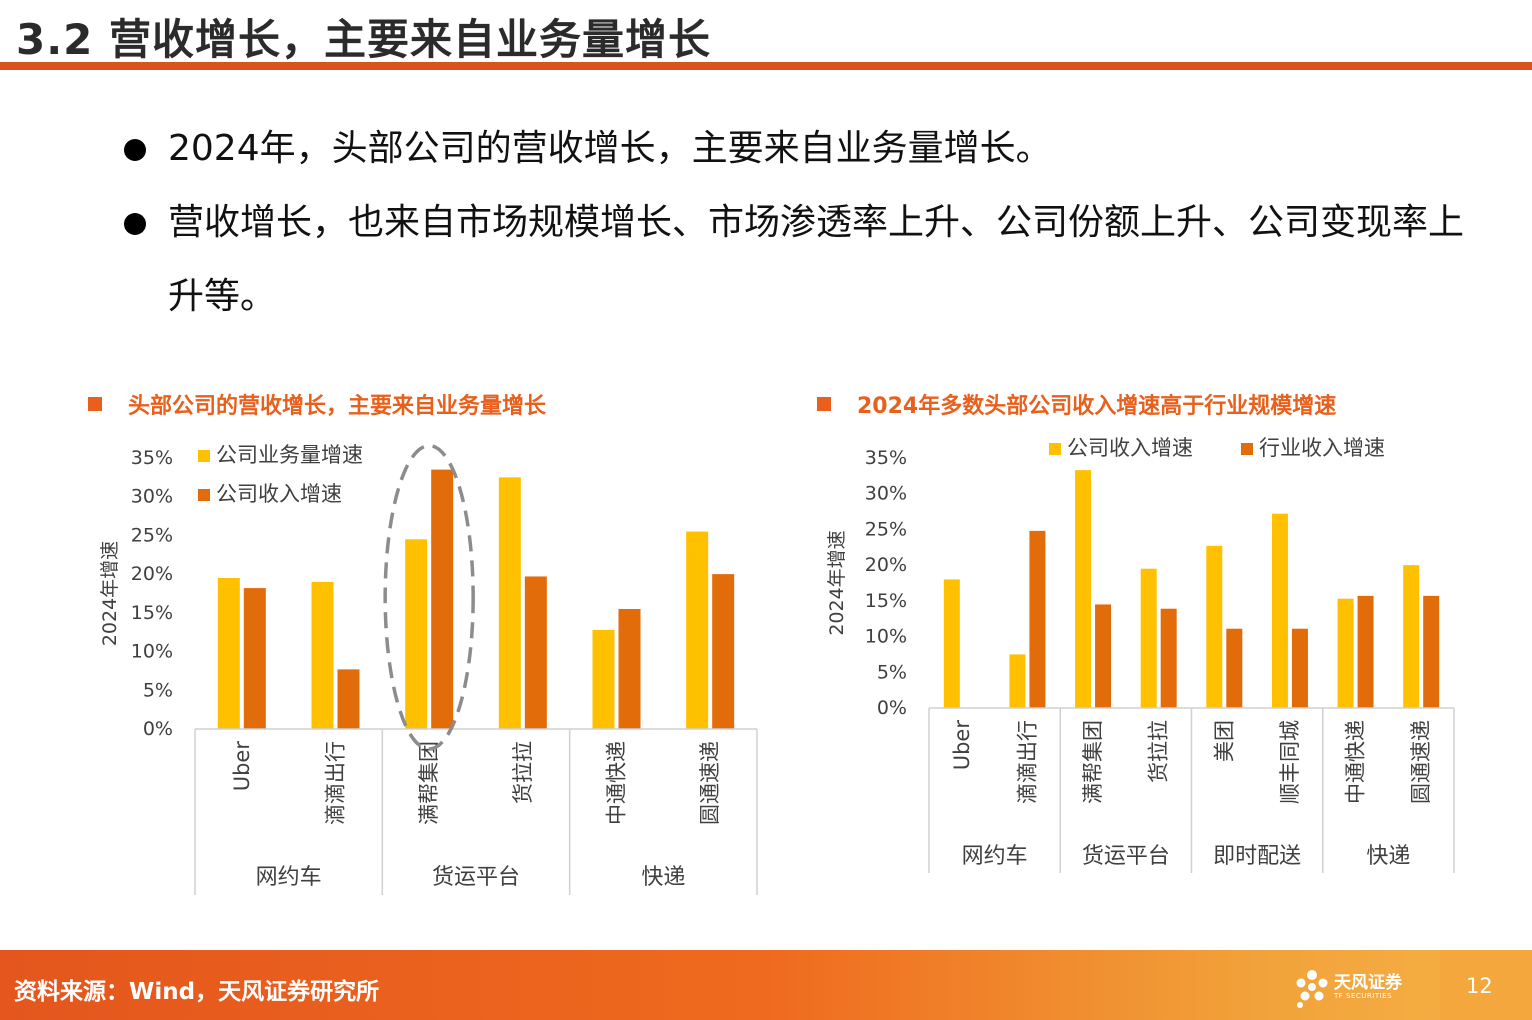  I want to click on chart-1-title: 头部公司的营收增长，主要来自业务量增长, so click(337, 406).